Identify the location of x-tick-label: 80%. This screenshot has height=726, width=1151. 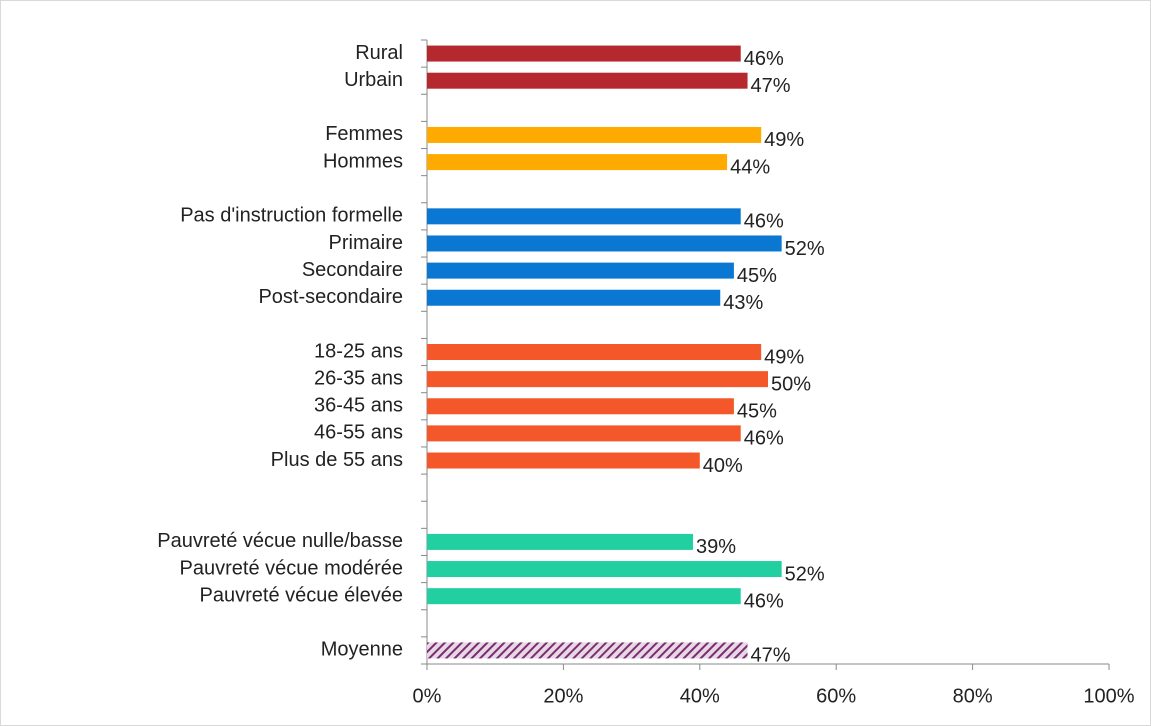
(973, 696).